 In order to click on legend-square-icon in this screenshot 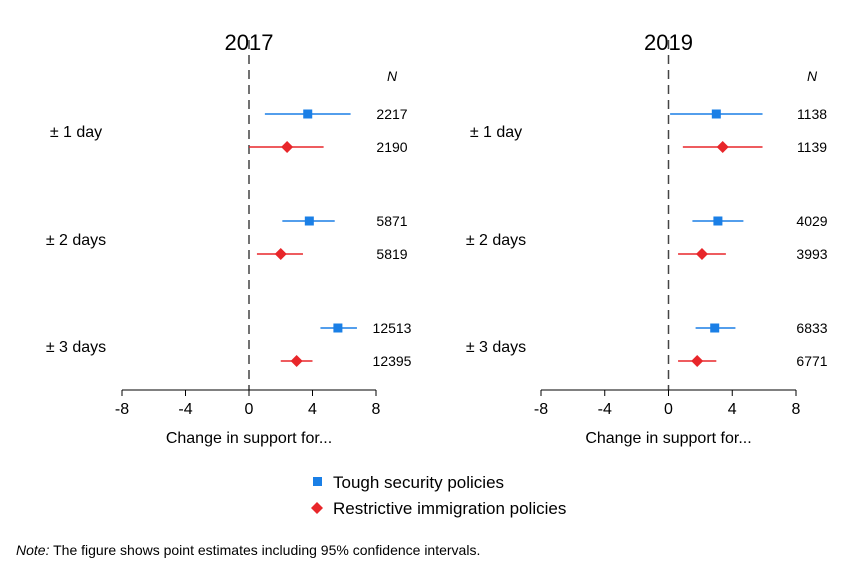, I will do `click(317, 481)`.